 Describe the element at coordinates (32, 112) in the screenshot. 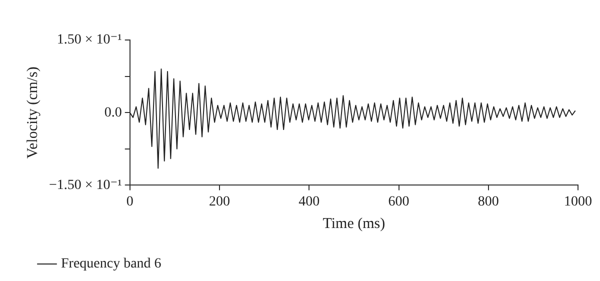

I see `y-axis-title: Velocity (cm/s)` at that location.